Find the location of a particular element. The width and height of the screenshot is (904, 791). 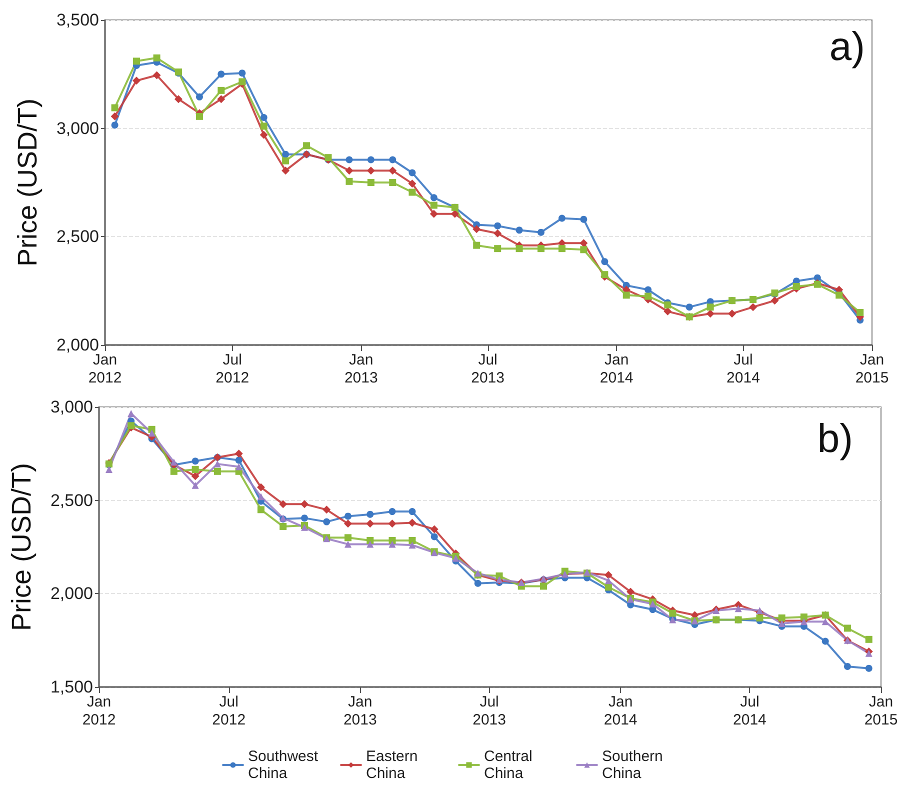

legend-label: Southern China is located at coordinates (635, 765).